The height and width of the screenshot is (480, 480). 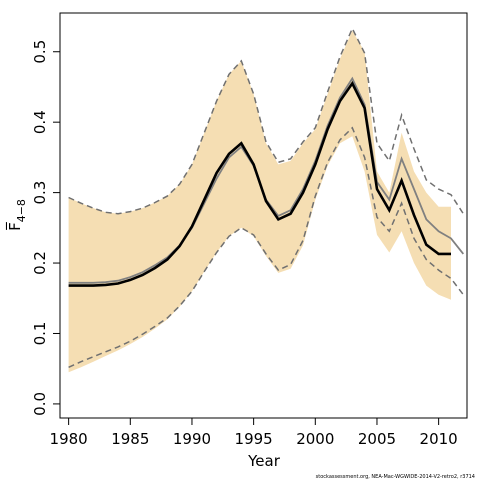 I want to click on x-tick-label: 2005, so click(x=377, y=439).